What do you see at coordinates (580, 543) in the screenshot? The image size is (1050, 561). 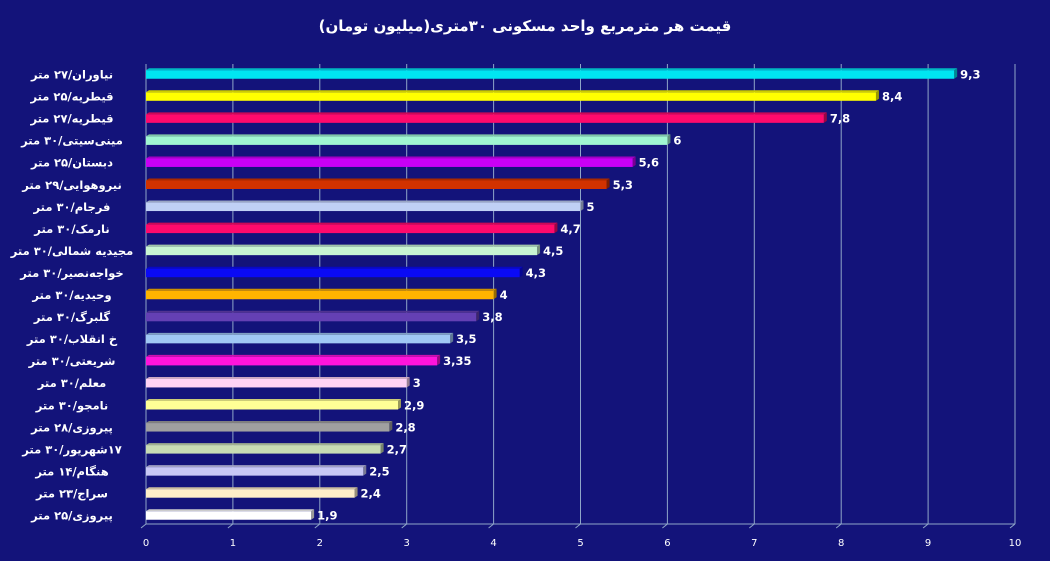 I see `x-tick-label: 5` at bounding box center [580, 543].